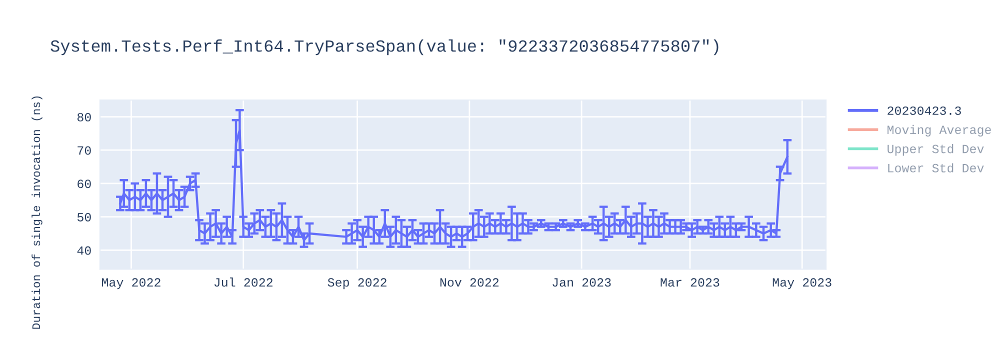  Describe the element at coordinates (84, 217) in the screenshot. I see `y-tick-label: 50` at that location.